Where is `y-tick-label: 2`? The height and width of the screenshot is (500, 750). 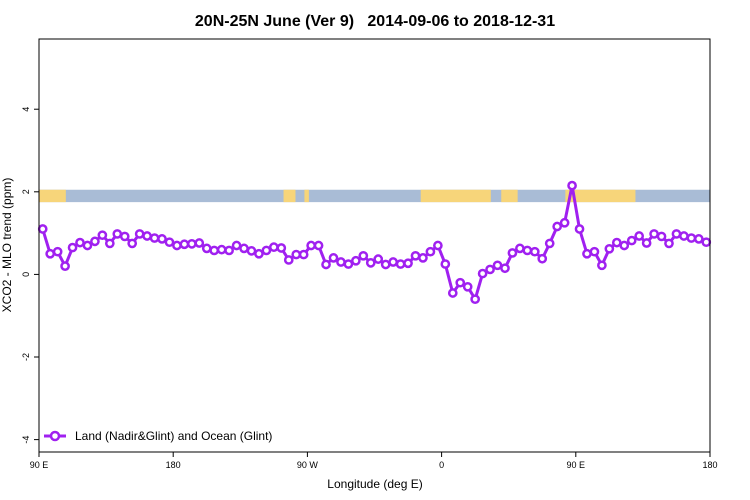 y-tick-label: 2 is located at coordinates (26, 191).